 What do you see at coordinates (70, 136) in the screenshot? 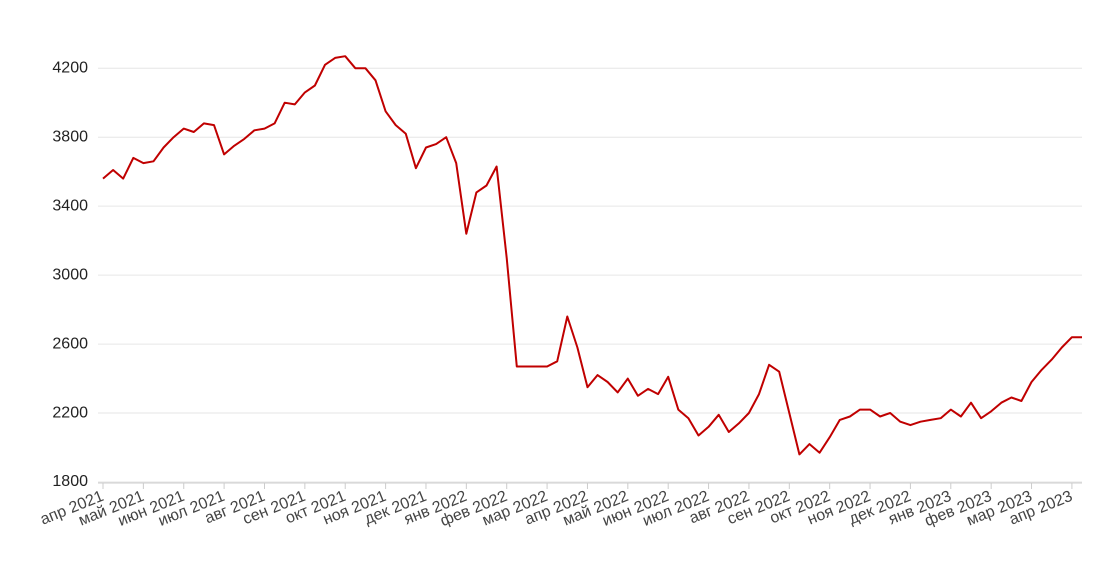
I see `y-tick-label: 3800` at bounding box center [70, 136].